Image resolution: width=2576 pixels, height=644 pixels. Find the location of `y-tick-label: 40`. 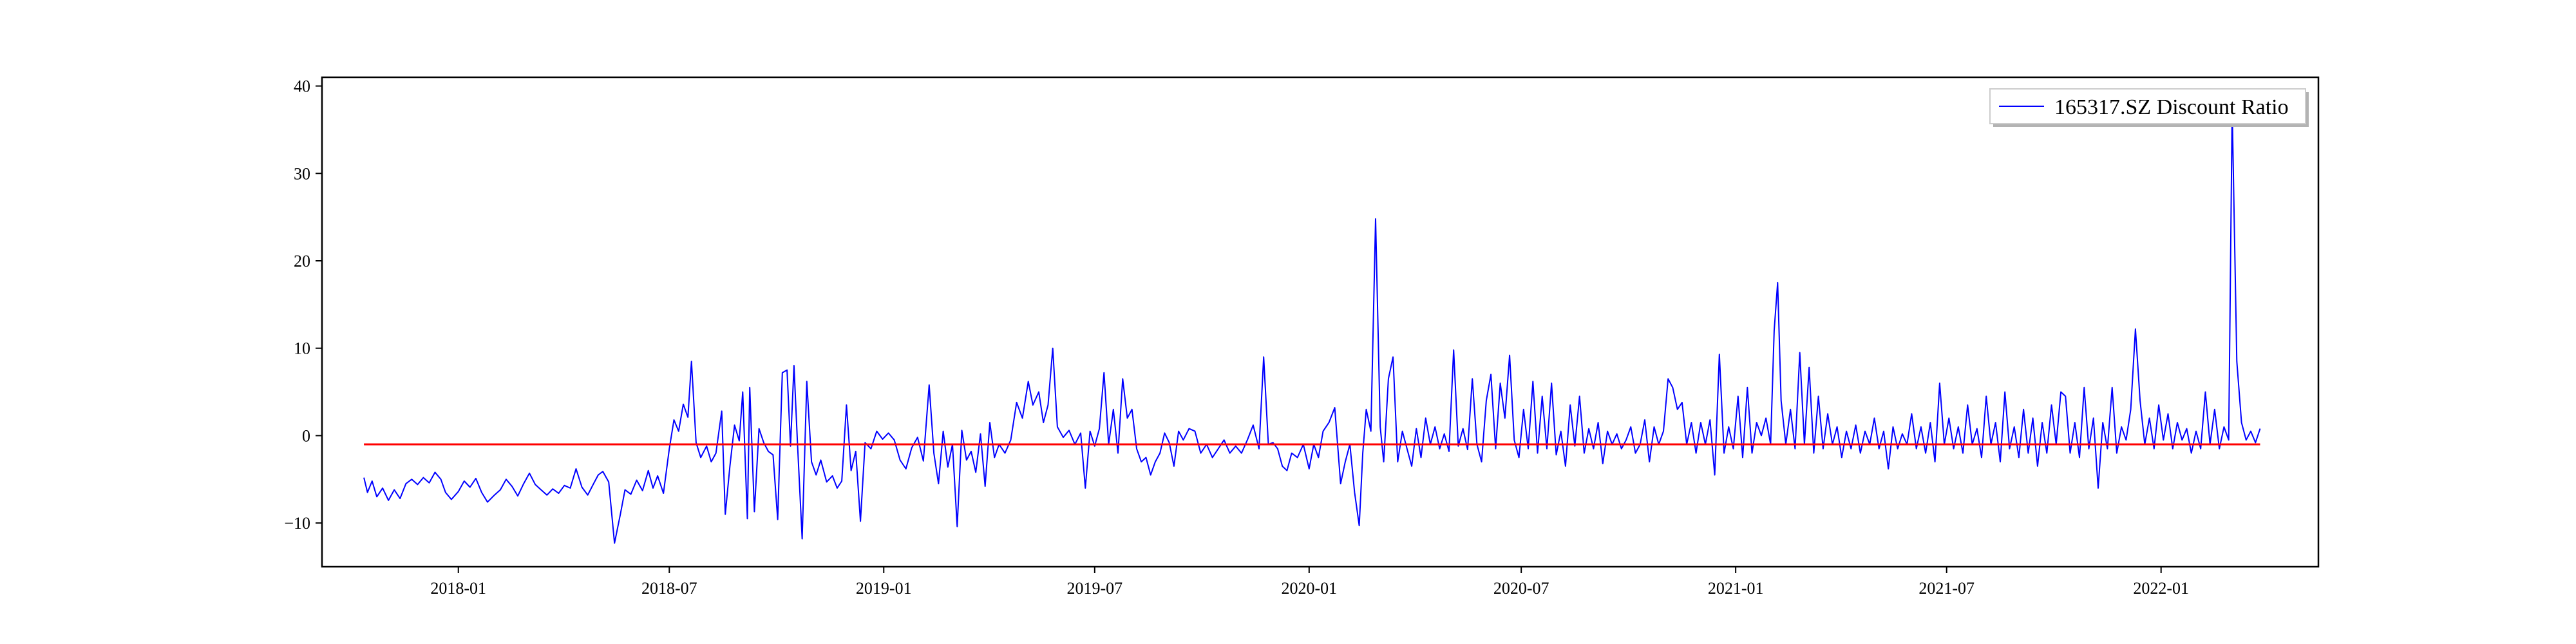

y-tick-label: 40 is located at coordinates (302, 87).